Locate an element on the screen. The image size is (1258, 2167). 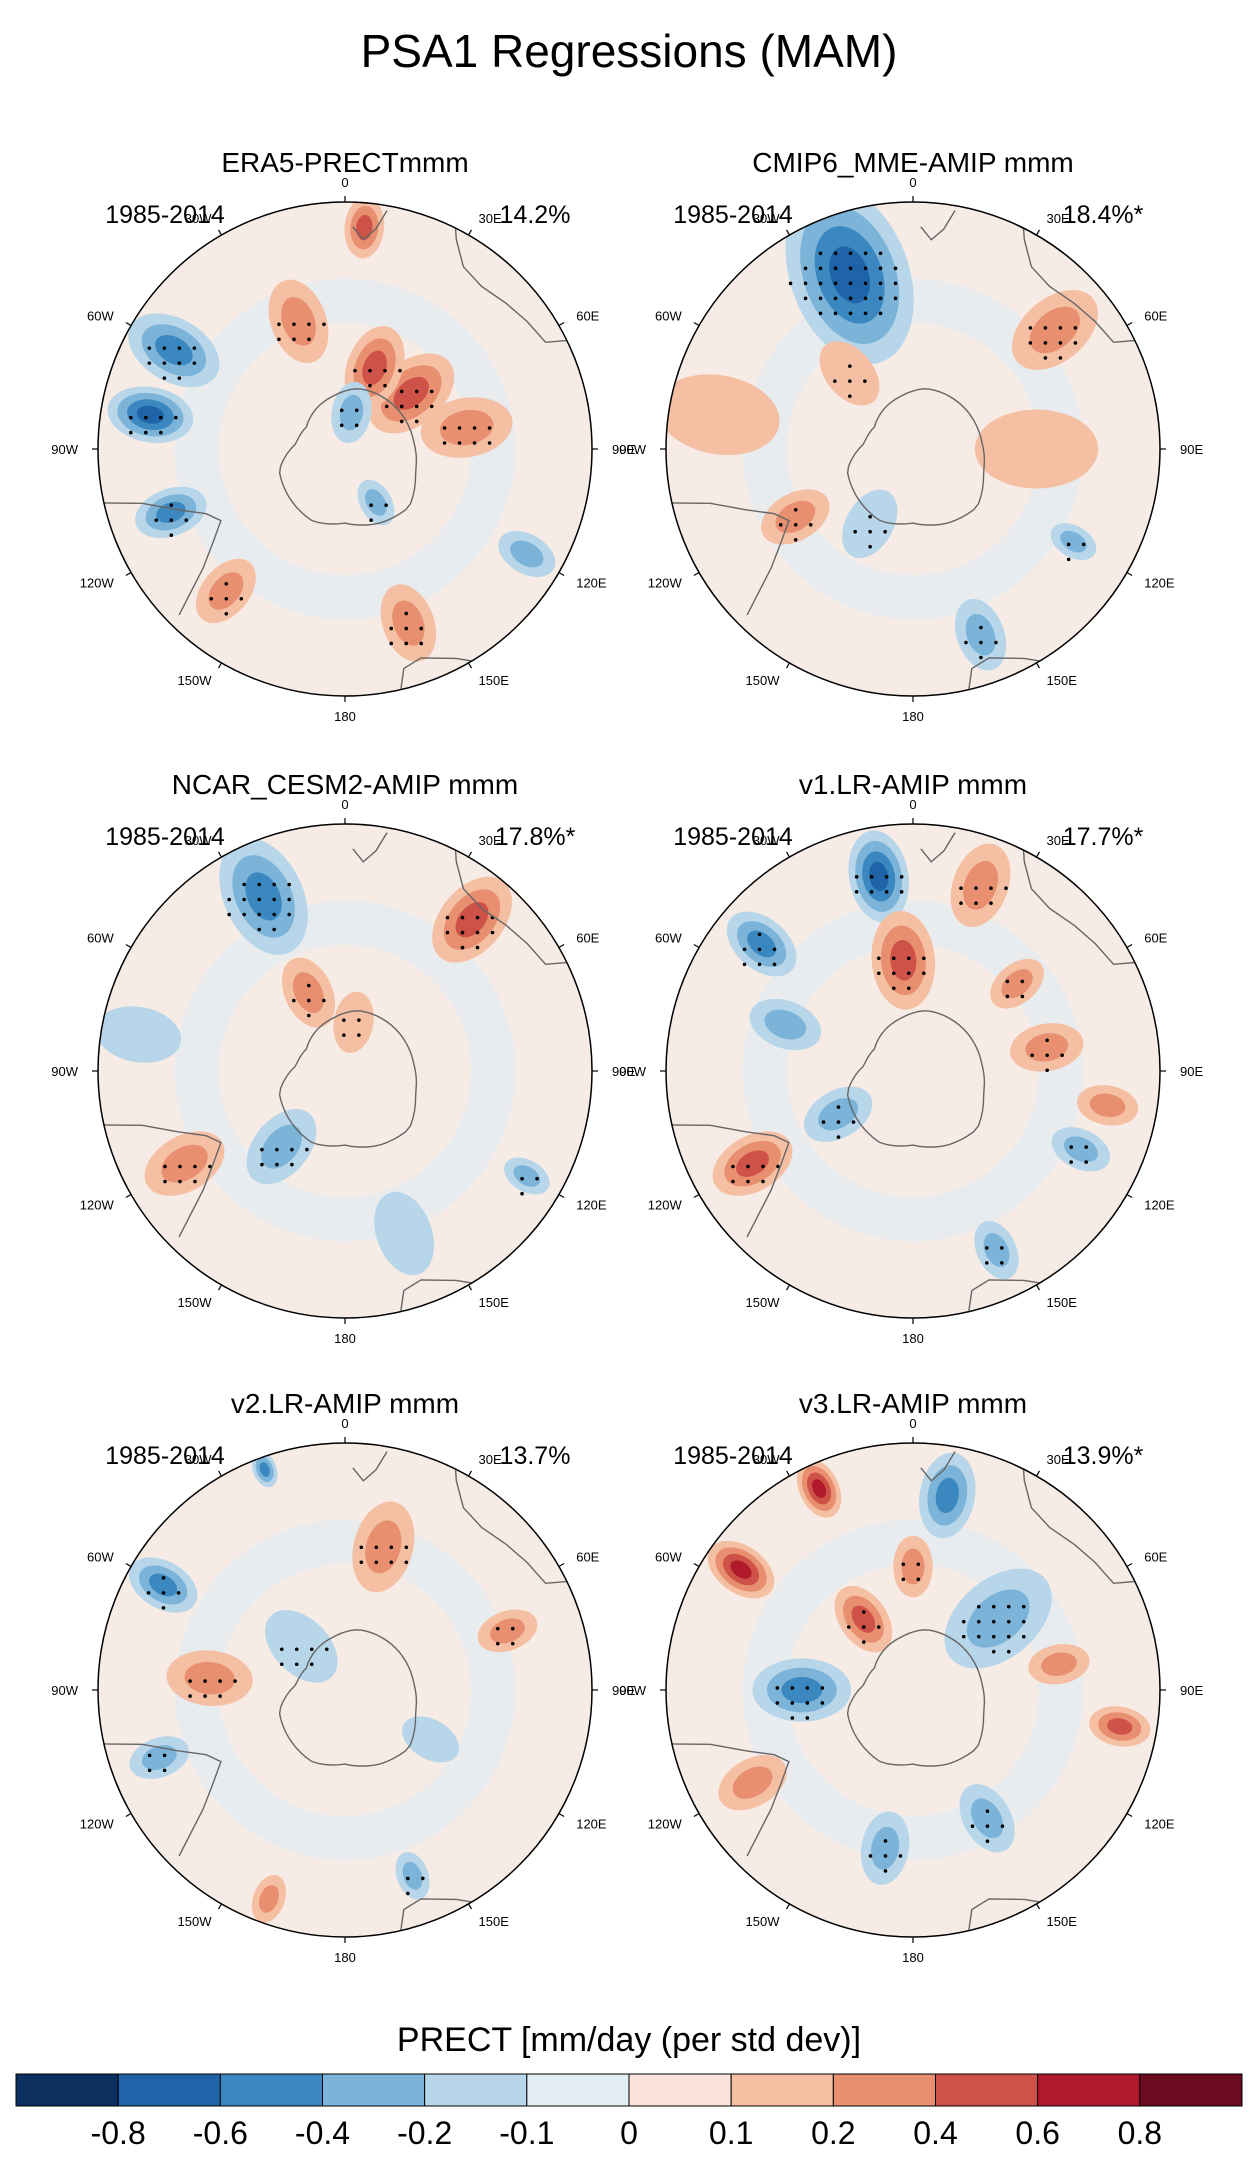
colorbar-tick-label: 0.8 is located at coordinates (1140, 2133).